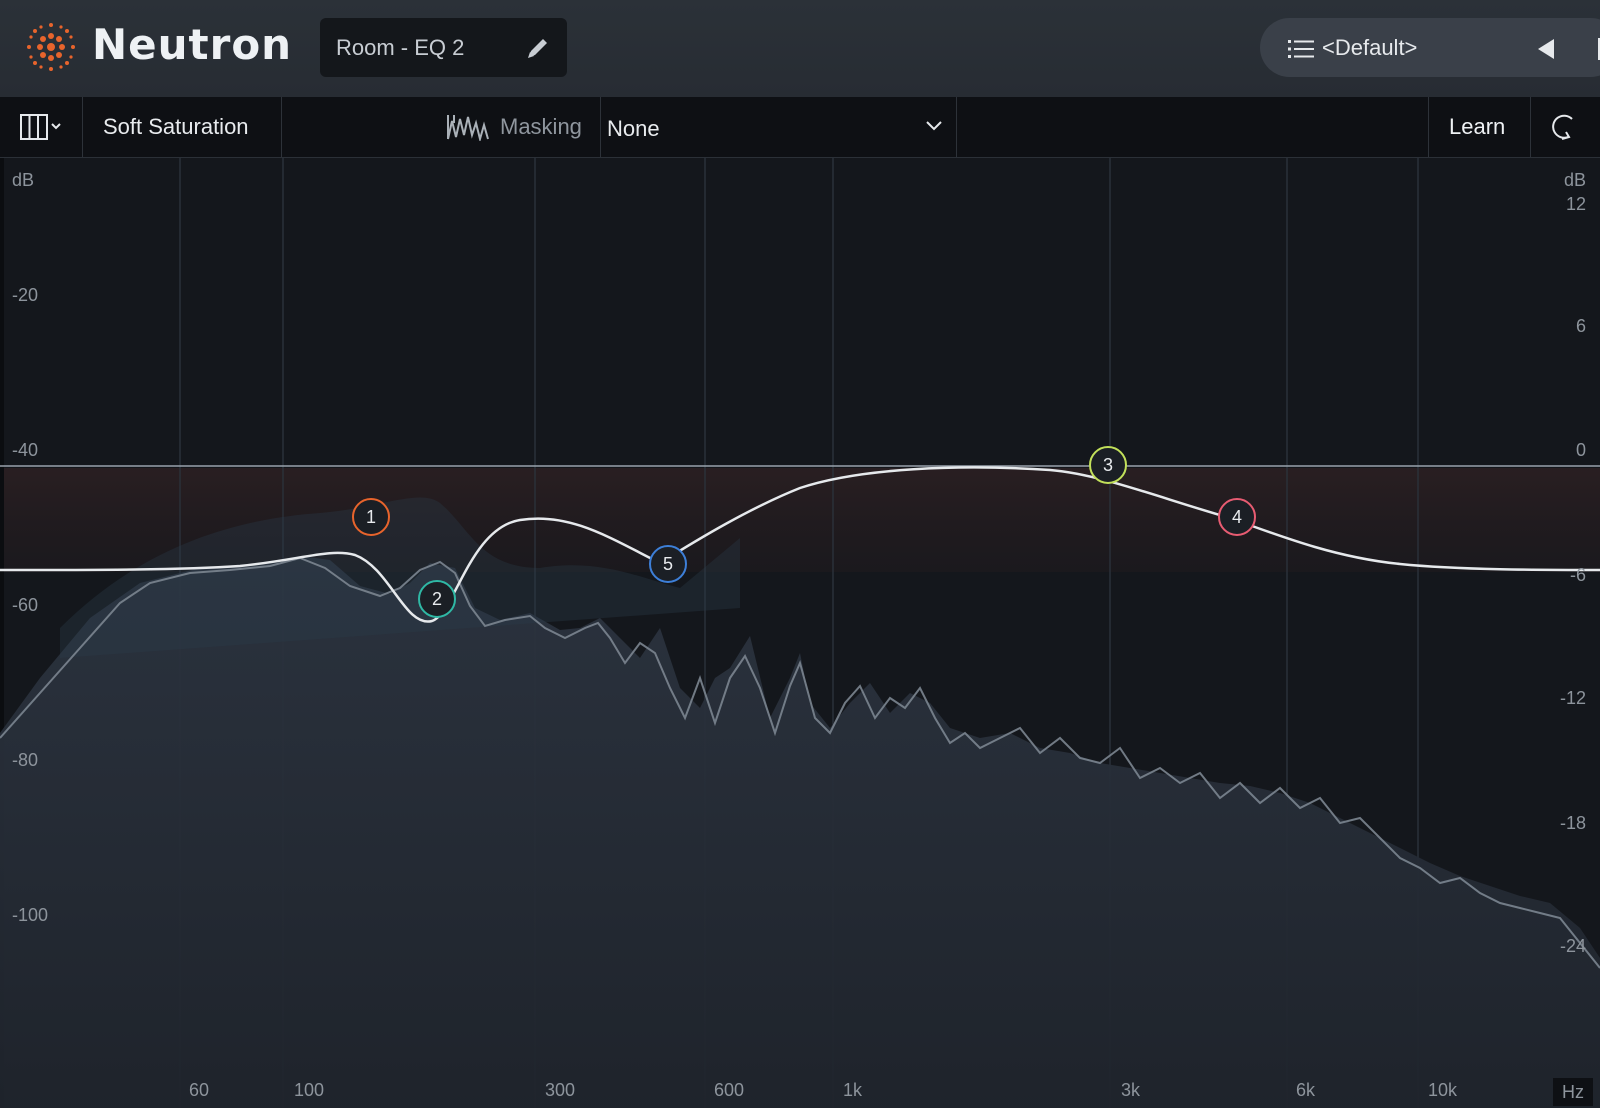 Image resolution: width=1600 pixels, height=1108 pixels. I want to click on preset-selector-value: <Default>, so click(1370, 47).